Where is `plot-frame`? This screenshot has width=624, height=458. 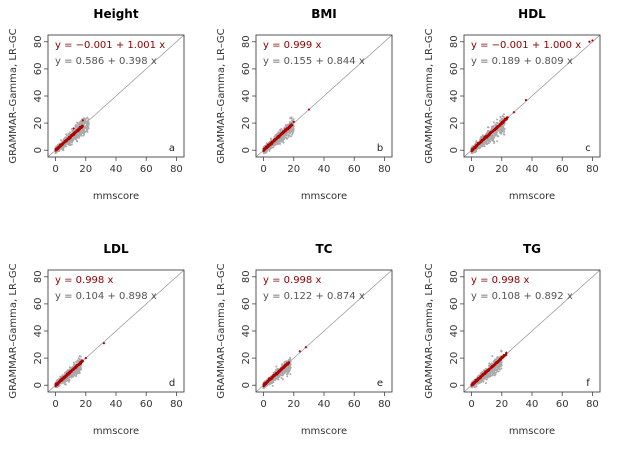
plot-frame is located at coordinates (116, 331).